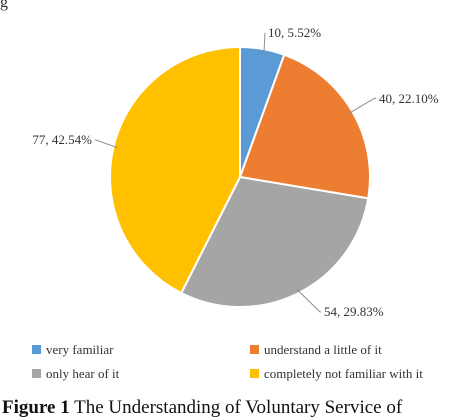 The image size is (474, 418). Describe the element at coordinates (362, 105) in the screenshot. I see `leader-line-understand-a-little-of-it` at that location.